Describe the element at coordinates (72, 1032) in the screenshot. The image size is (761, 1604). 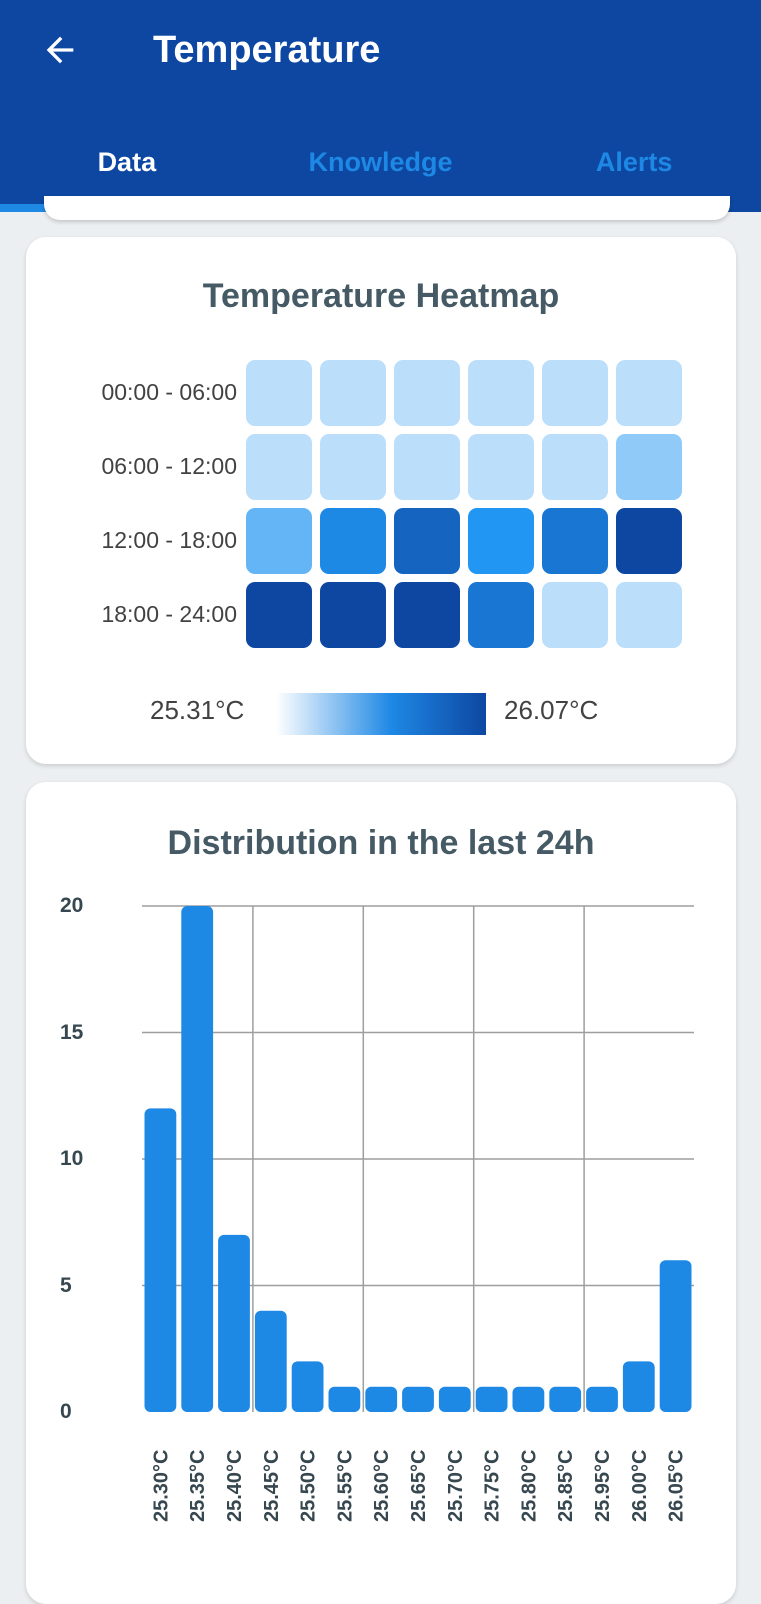
I see `y-tick-label: 15` at that location.